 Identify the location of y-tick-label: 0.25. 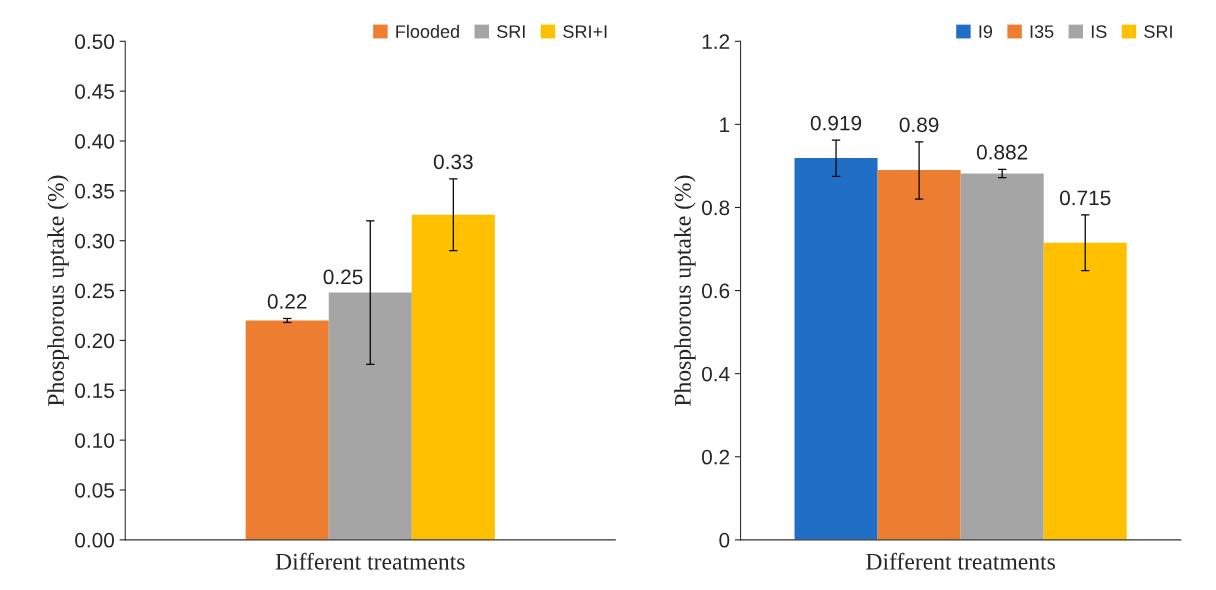
(94, 291).